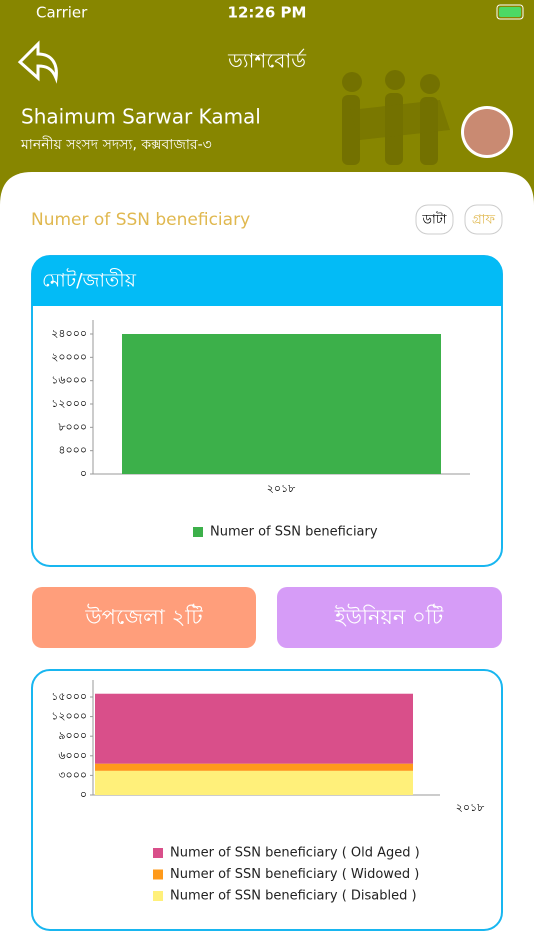 The width and height of the screenshot is (534, 950). Describe the element at coordinates (69, 333) in the screenshot. I see `y-tick-label: ২৪০০০` at that location.